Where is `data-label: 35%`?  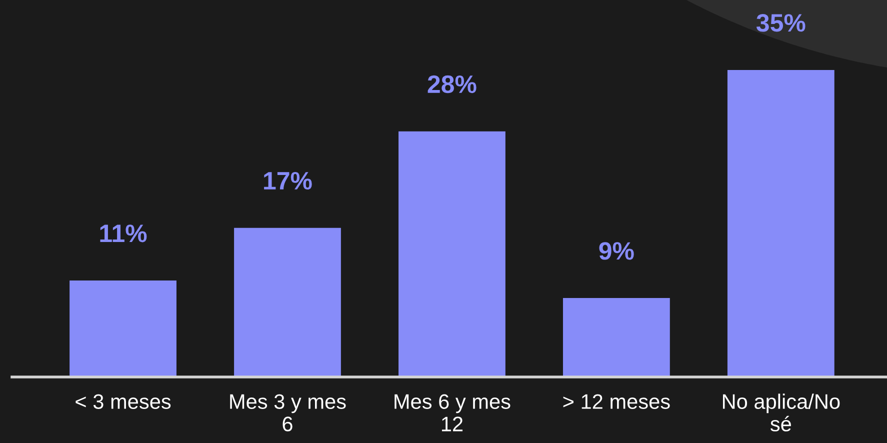 data-label: 35% is located at coordinates (781, 23).